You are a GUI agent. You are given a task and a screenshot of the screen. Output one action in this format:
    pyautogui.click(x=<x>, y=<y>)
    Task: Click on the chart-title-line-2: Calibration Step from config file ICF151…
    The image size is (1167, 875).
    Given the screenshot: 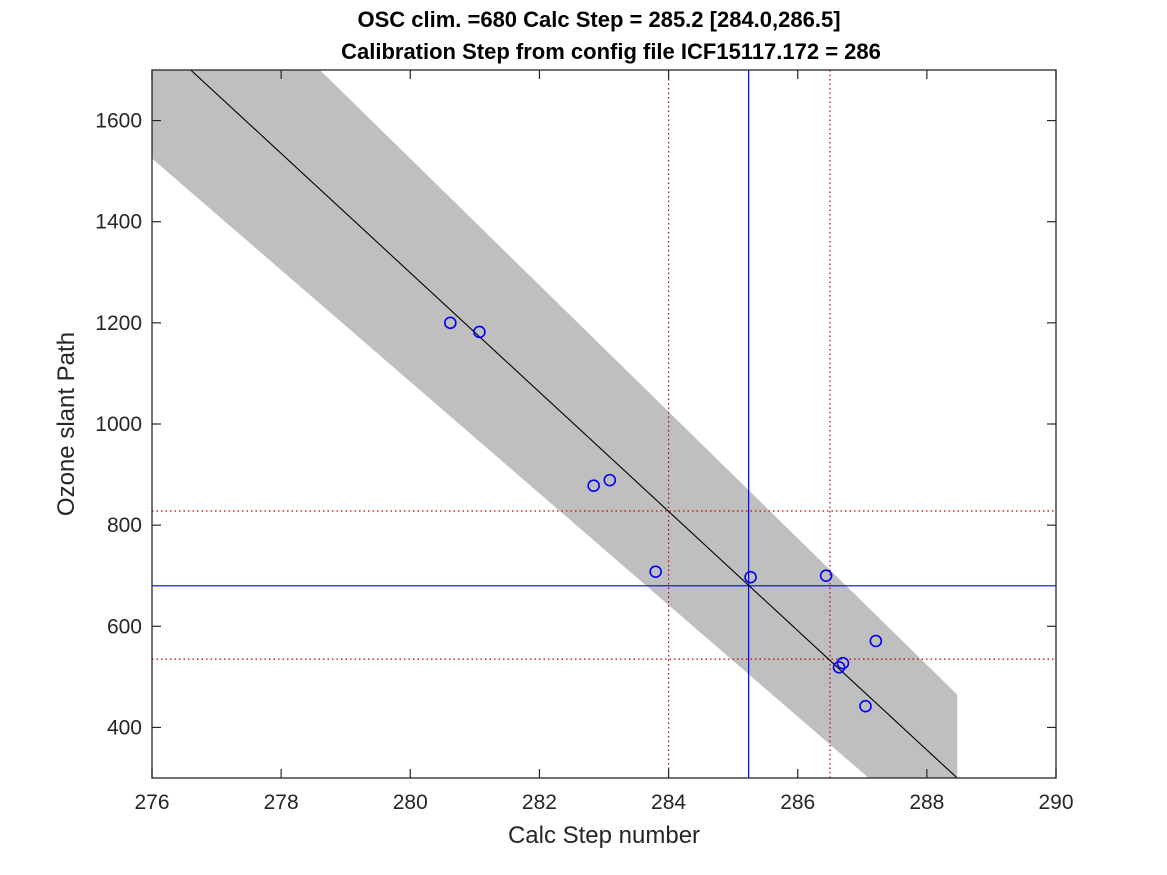 What is the action you would take?
    pyautogui.click(x=611, y=51)
    